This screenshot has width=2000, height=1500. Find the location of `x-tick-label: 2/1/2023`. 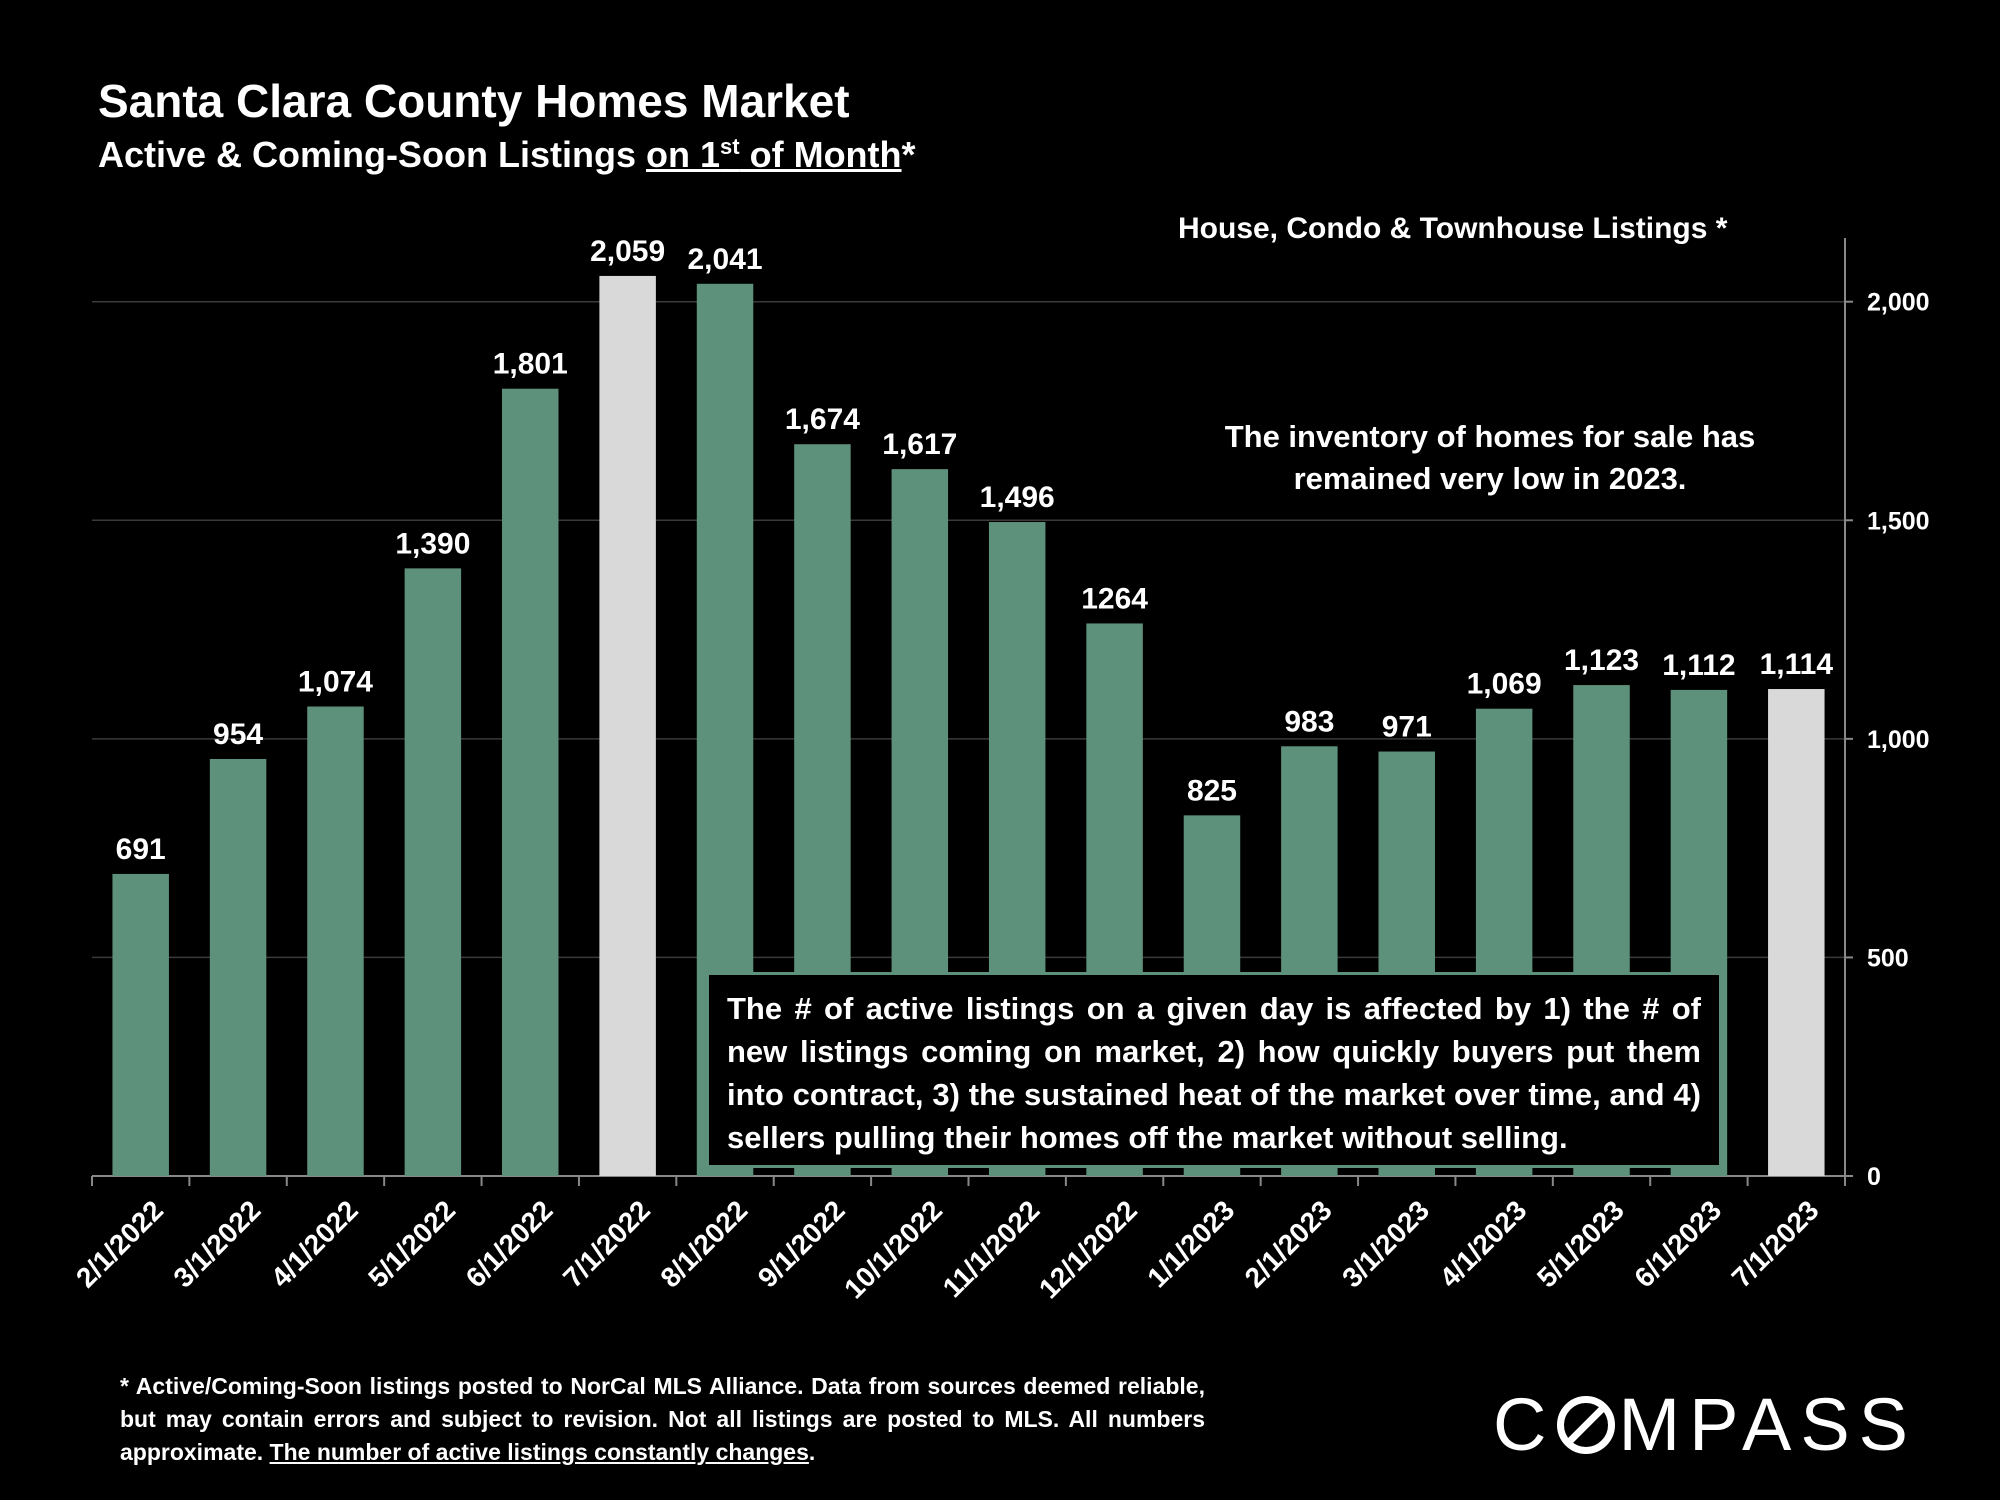

x-tick-label: 2/1/2023 is located at coordinates (1288, 1243).